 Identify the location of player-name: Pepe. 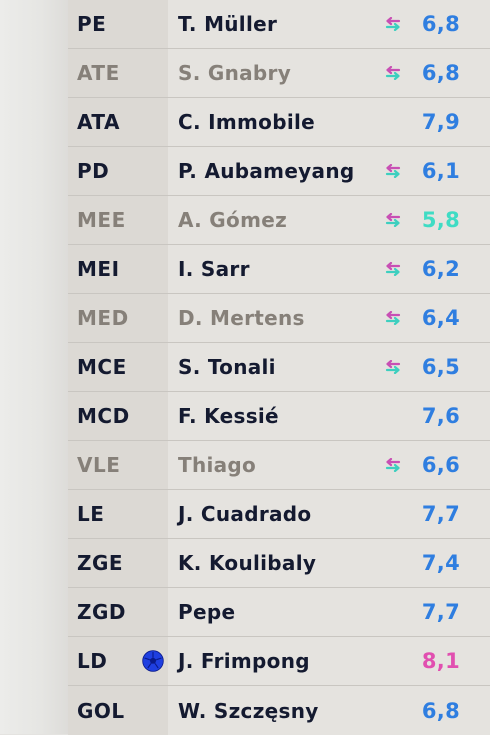
(207, 612).